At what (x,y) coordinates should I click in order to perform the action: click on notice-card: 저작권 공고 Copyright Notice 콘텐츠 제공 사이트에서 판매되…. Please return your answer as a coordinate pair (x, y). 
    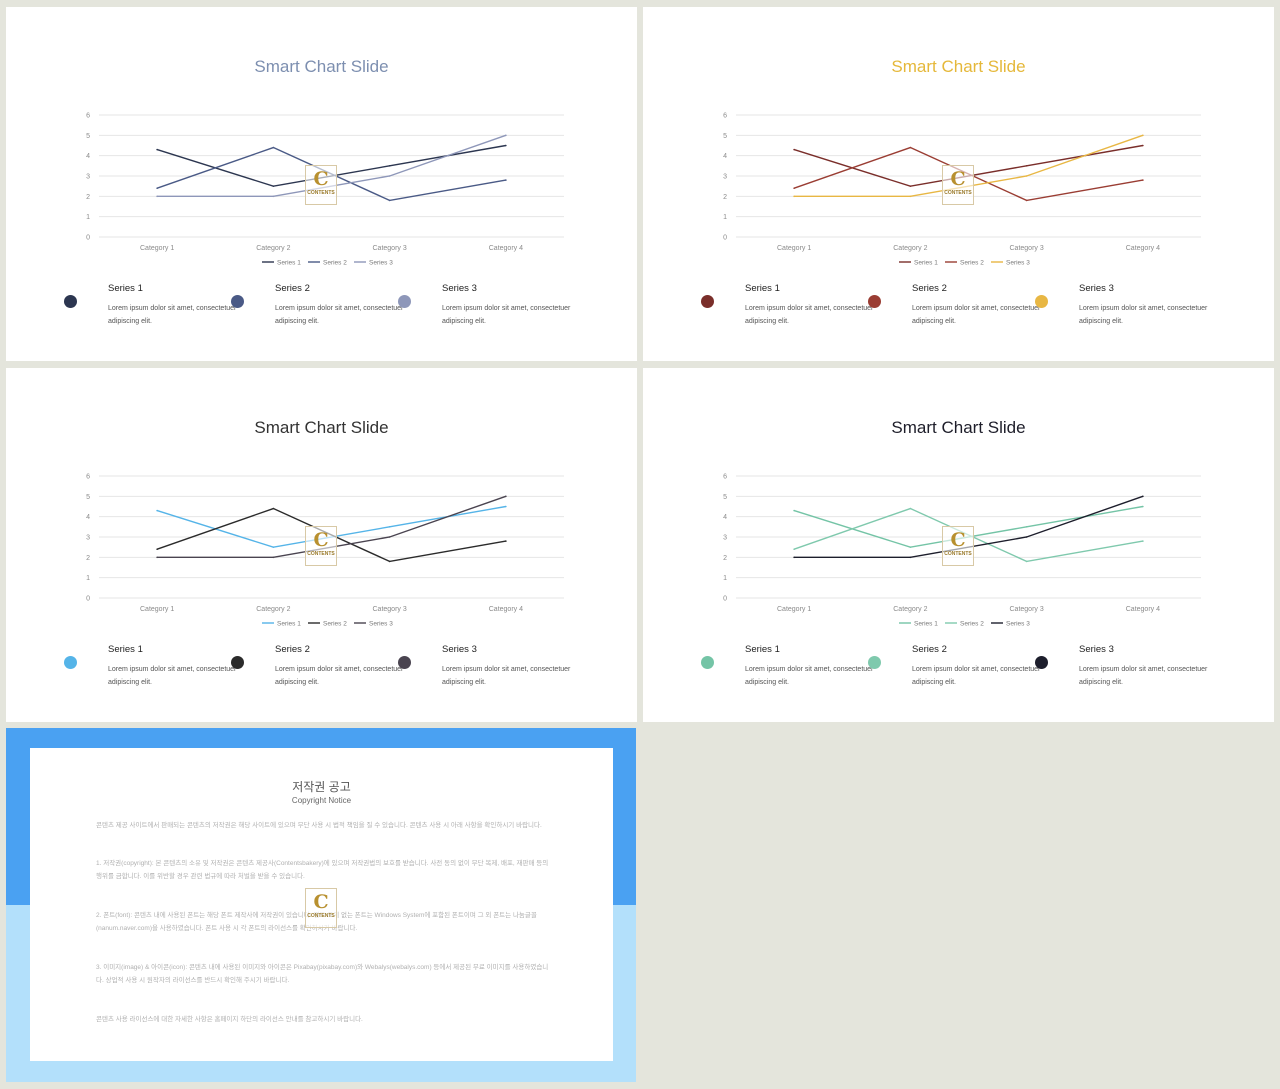
    Looking at the image, I should click on (321, 904).